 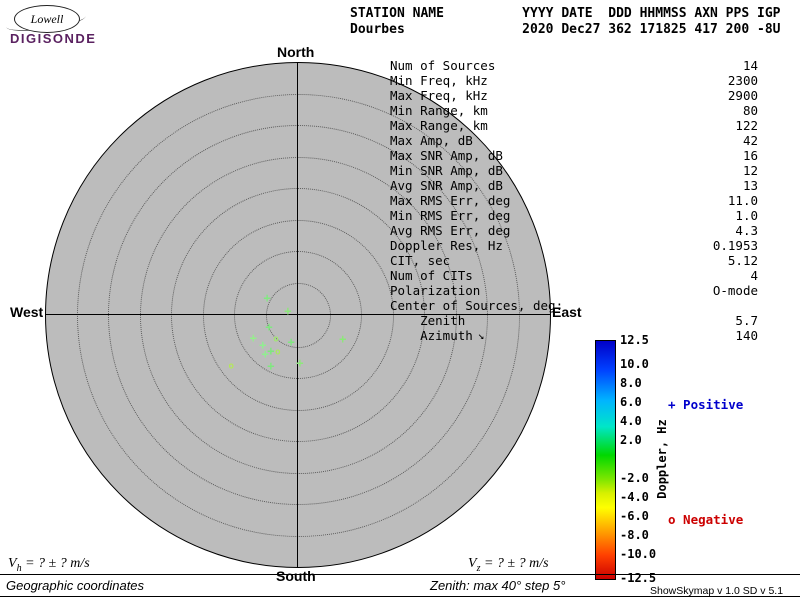 What do you see at coordinates (638, 554) in the screenshot?
I see `colorbar-tick: -10.0` at bounding box center [638, 554].